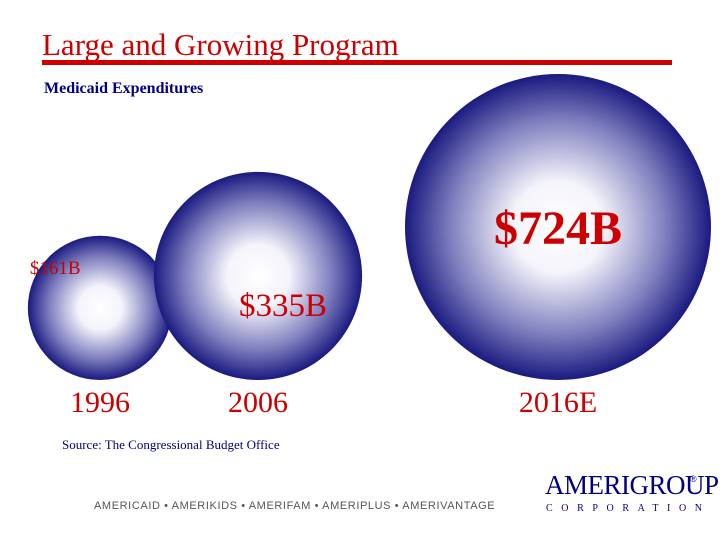  What do you see at coordinates (333, 402) in the screenshot?
I see `year-labels-layer: 1996 2006 2016E` at bounding box center [333, 402].